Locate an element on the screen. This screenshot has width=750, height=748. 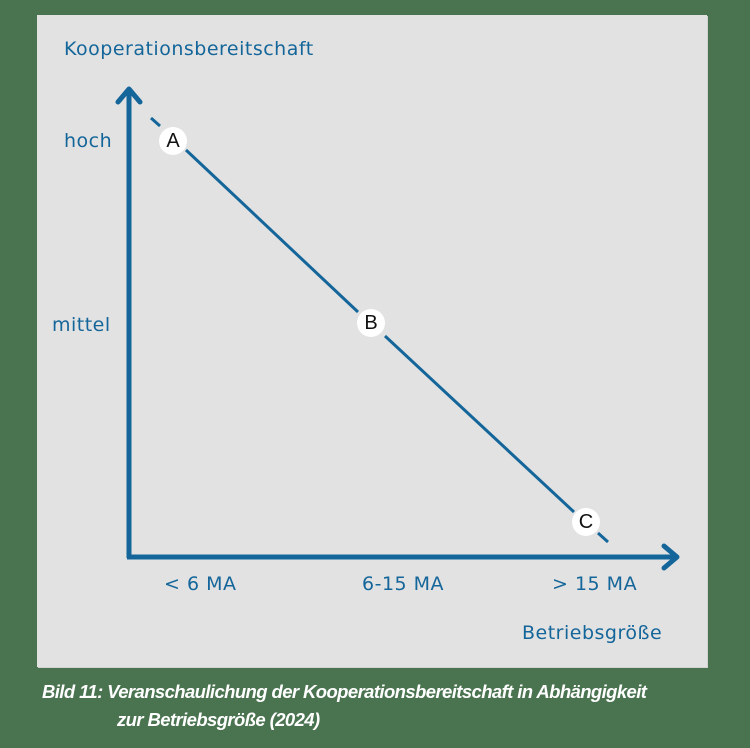
x-axis-title: Betriebsgröße is located at coordinates (592, 633).